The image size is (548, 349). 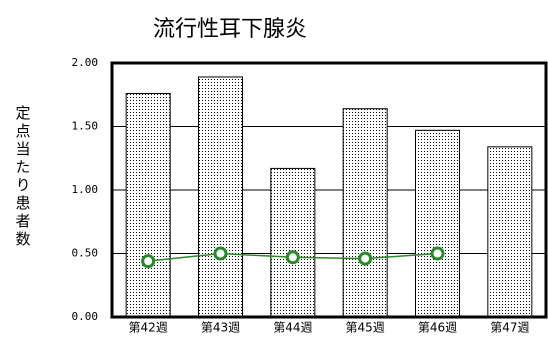 I want to click on y-tick-label: 0.50, so click(x=85, y=253).